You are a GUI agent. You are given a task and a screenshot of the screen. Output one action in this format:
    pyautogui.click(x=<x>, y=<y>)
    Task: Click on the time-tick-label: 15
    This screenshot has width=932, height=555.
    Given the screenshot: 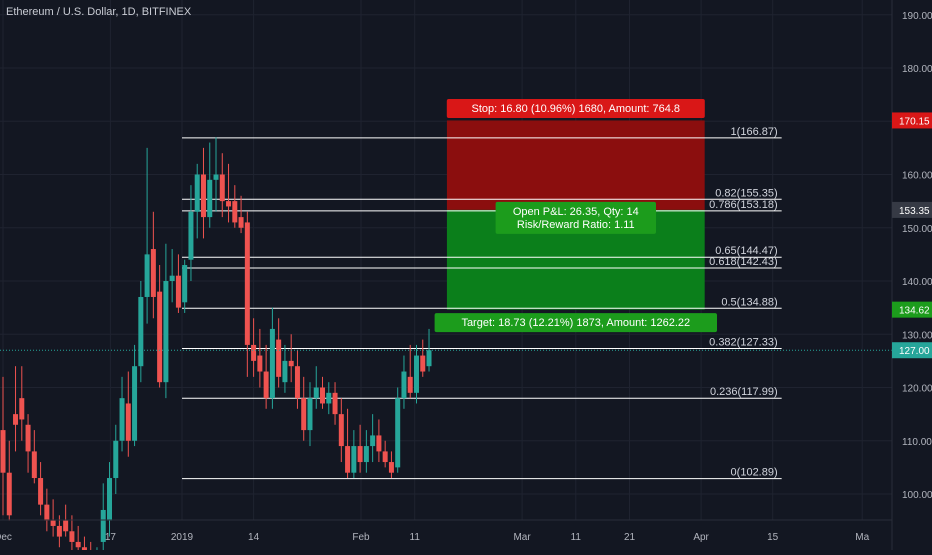 What is the action you would take?
    pyautogui.click(x=773, y=537)
    